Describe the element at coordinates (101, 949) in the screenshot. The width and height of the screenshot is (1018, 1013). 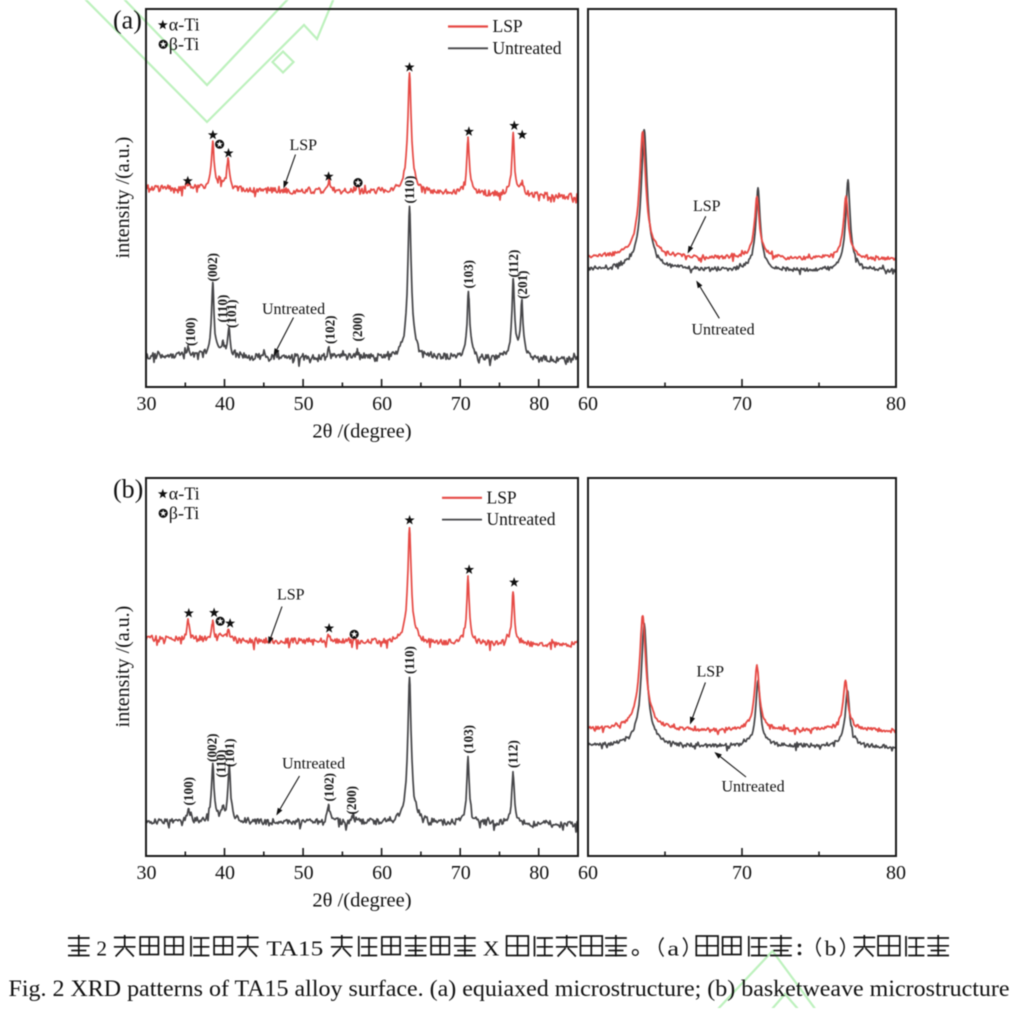
I see `svg-text: 2` at that location.